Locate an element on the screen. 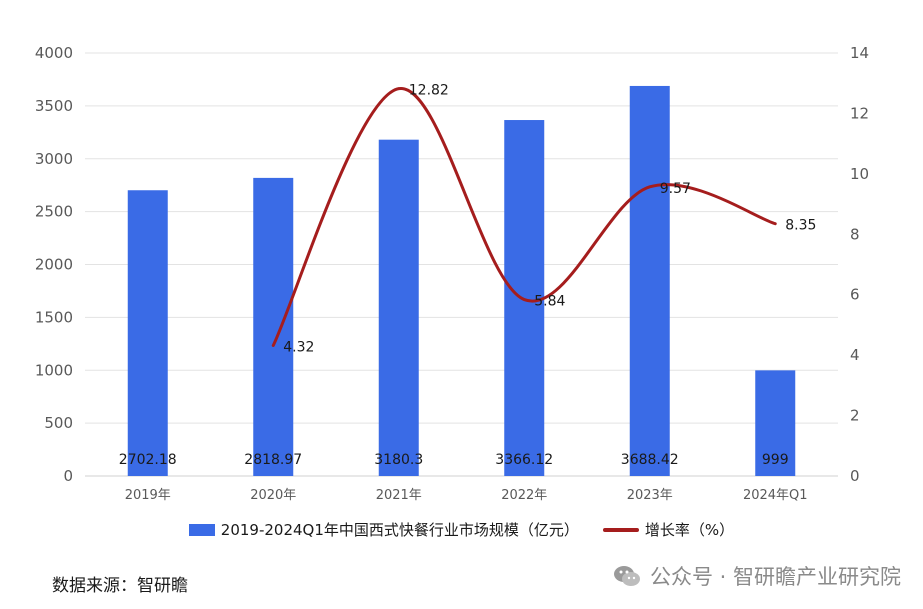 The image size is (923, 609). wechat-logo-icon is located at coordinates (626, 576).